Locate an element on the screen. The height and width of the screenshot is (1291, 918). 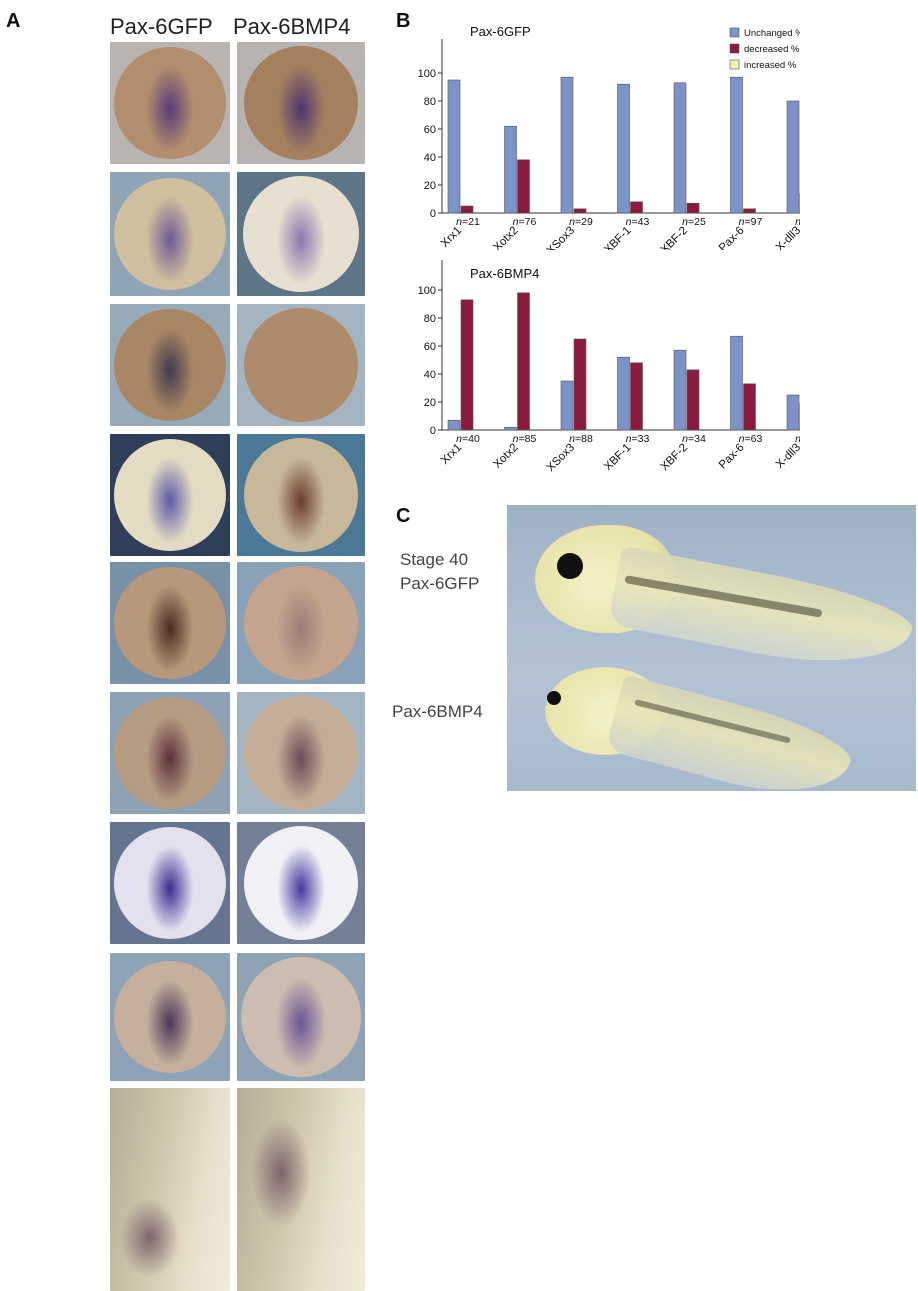
panel-c-label-bmp4: Pax-6BMP4 is located at coordinates (437, 711).